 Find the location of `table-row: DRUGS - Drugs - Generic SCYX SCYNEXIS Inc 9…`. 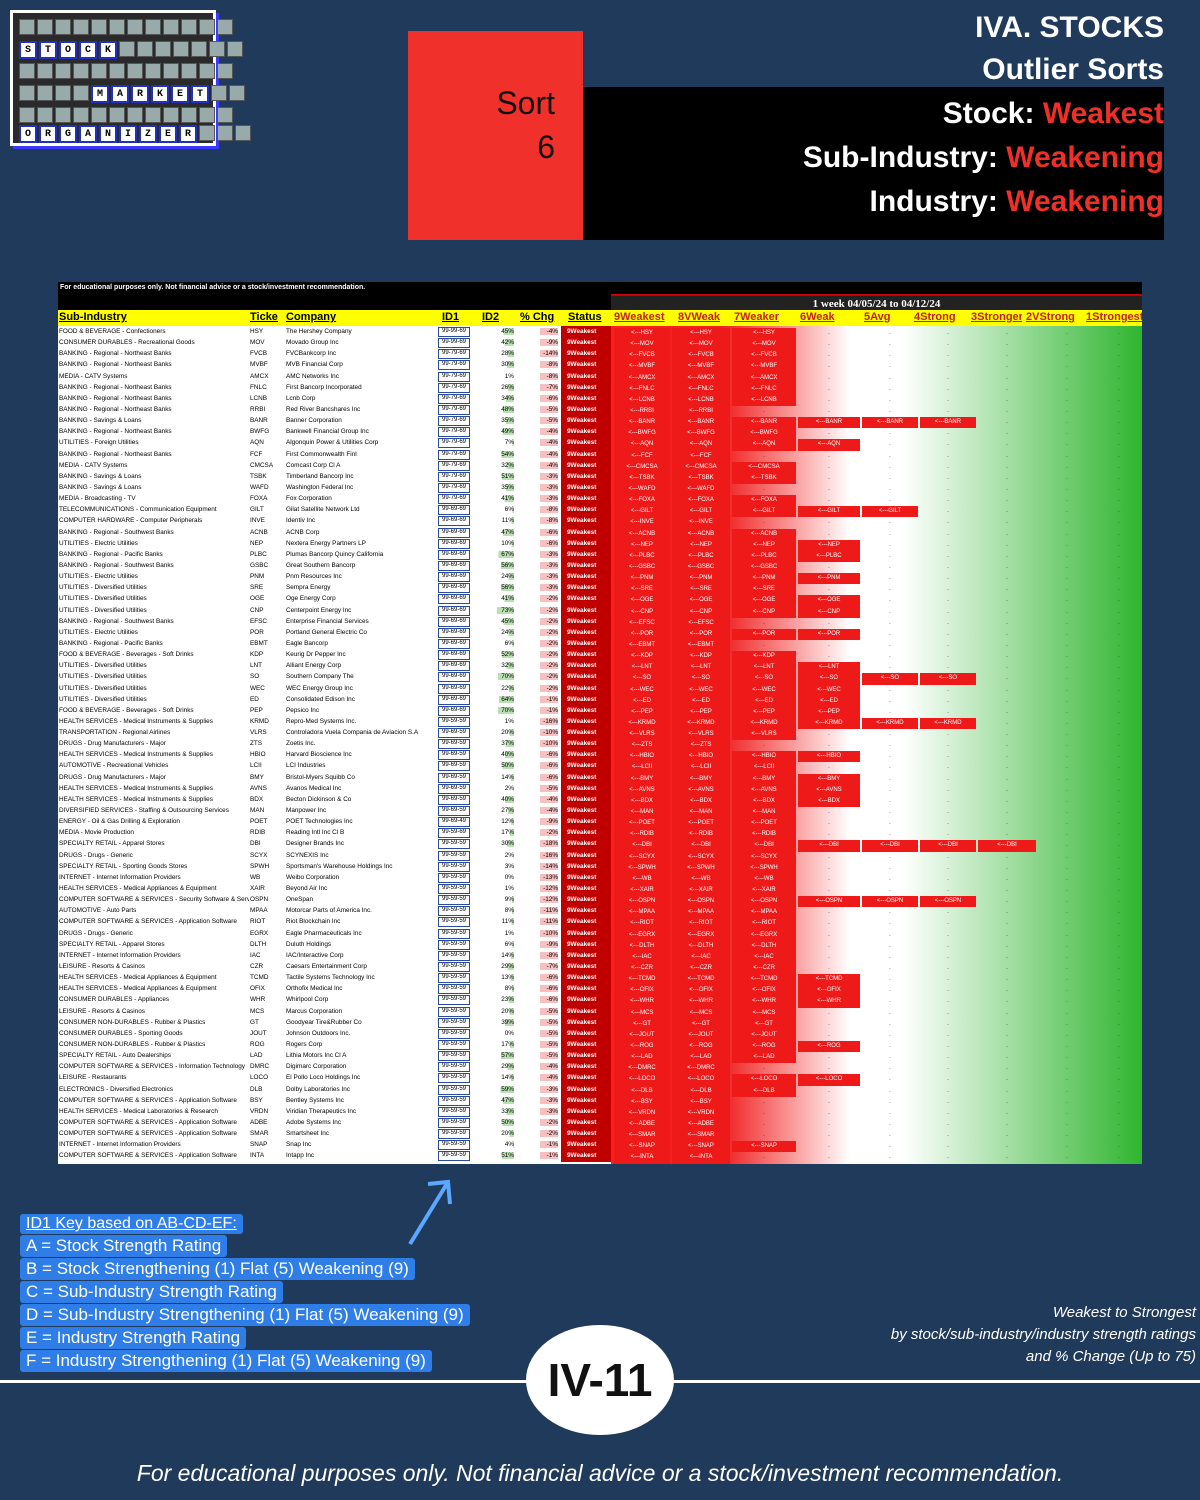

table-row: DRUGS - Drugs - Generic SCYX SCYNEXIS Inc 9… is located at coordinates (600, 856).